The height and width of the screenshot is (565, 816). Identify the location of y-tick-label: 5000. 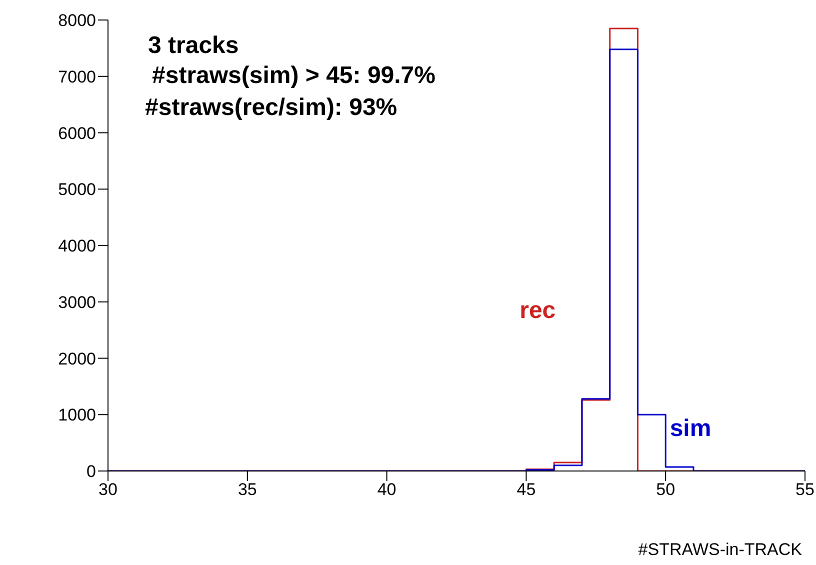
(77, 190).